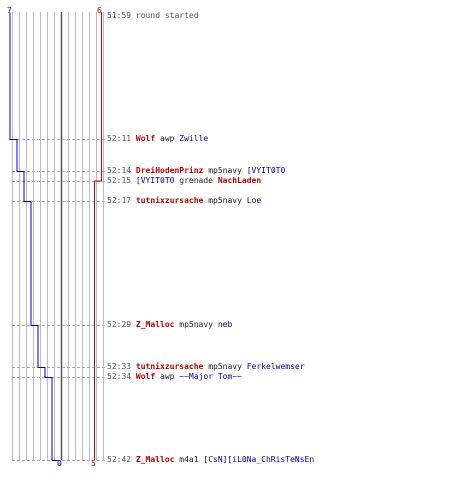 The width and height of the screenshot is (450, 500). Describe the element at coordinates (9, 10) in the screenshot. I see `blue-team-start-count: 7` at that location.